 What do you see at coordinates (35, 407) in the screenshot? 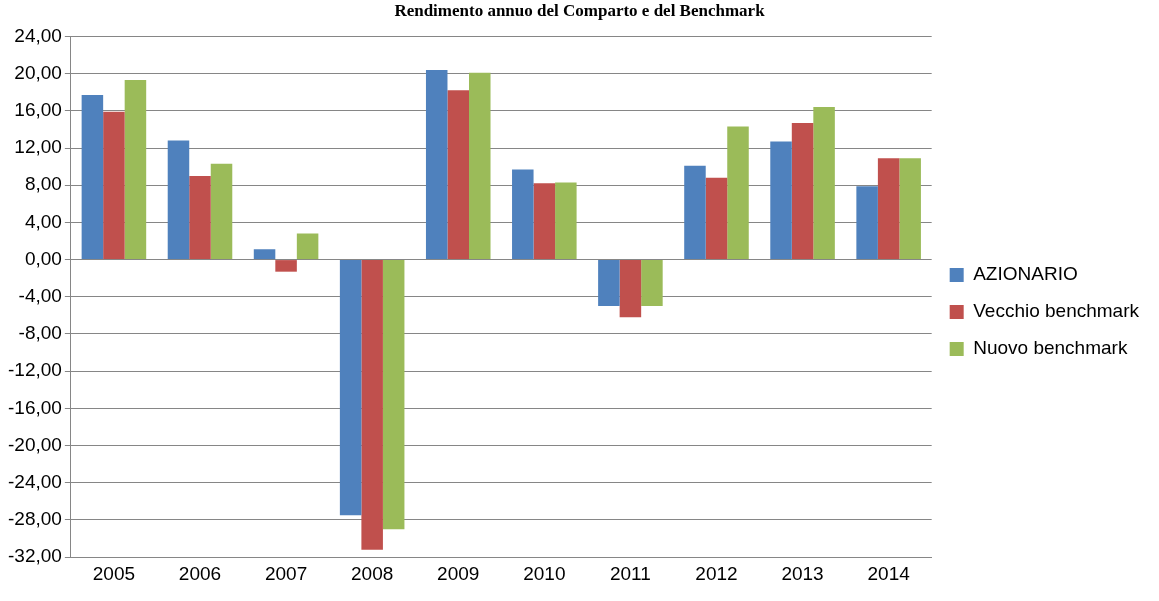
I see `y-tick-label: -16,00` at bounding box center [35, 407].